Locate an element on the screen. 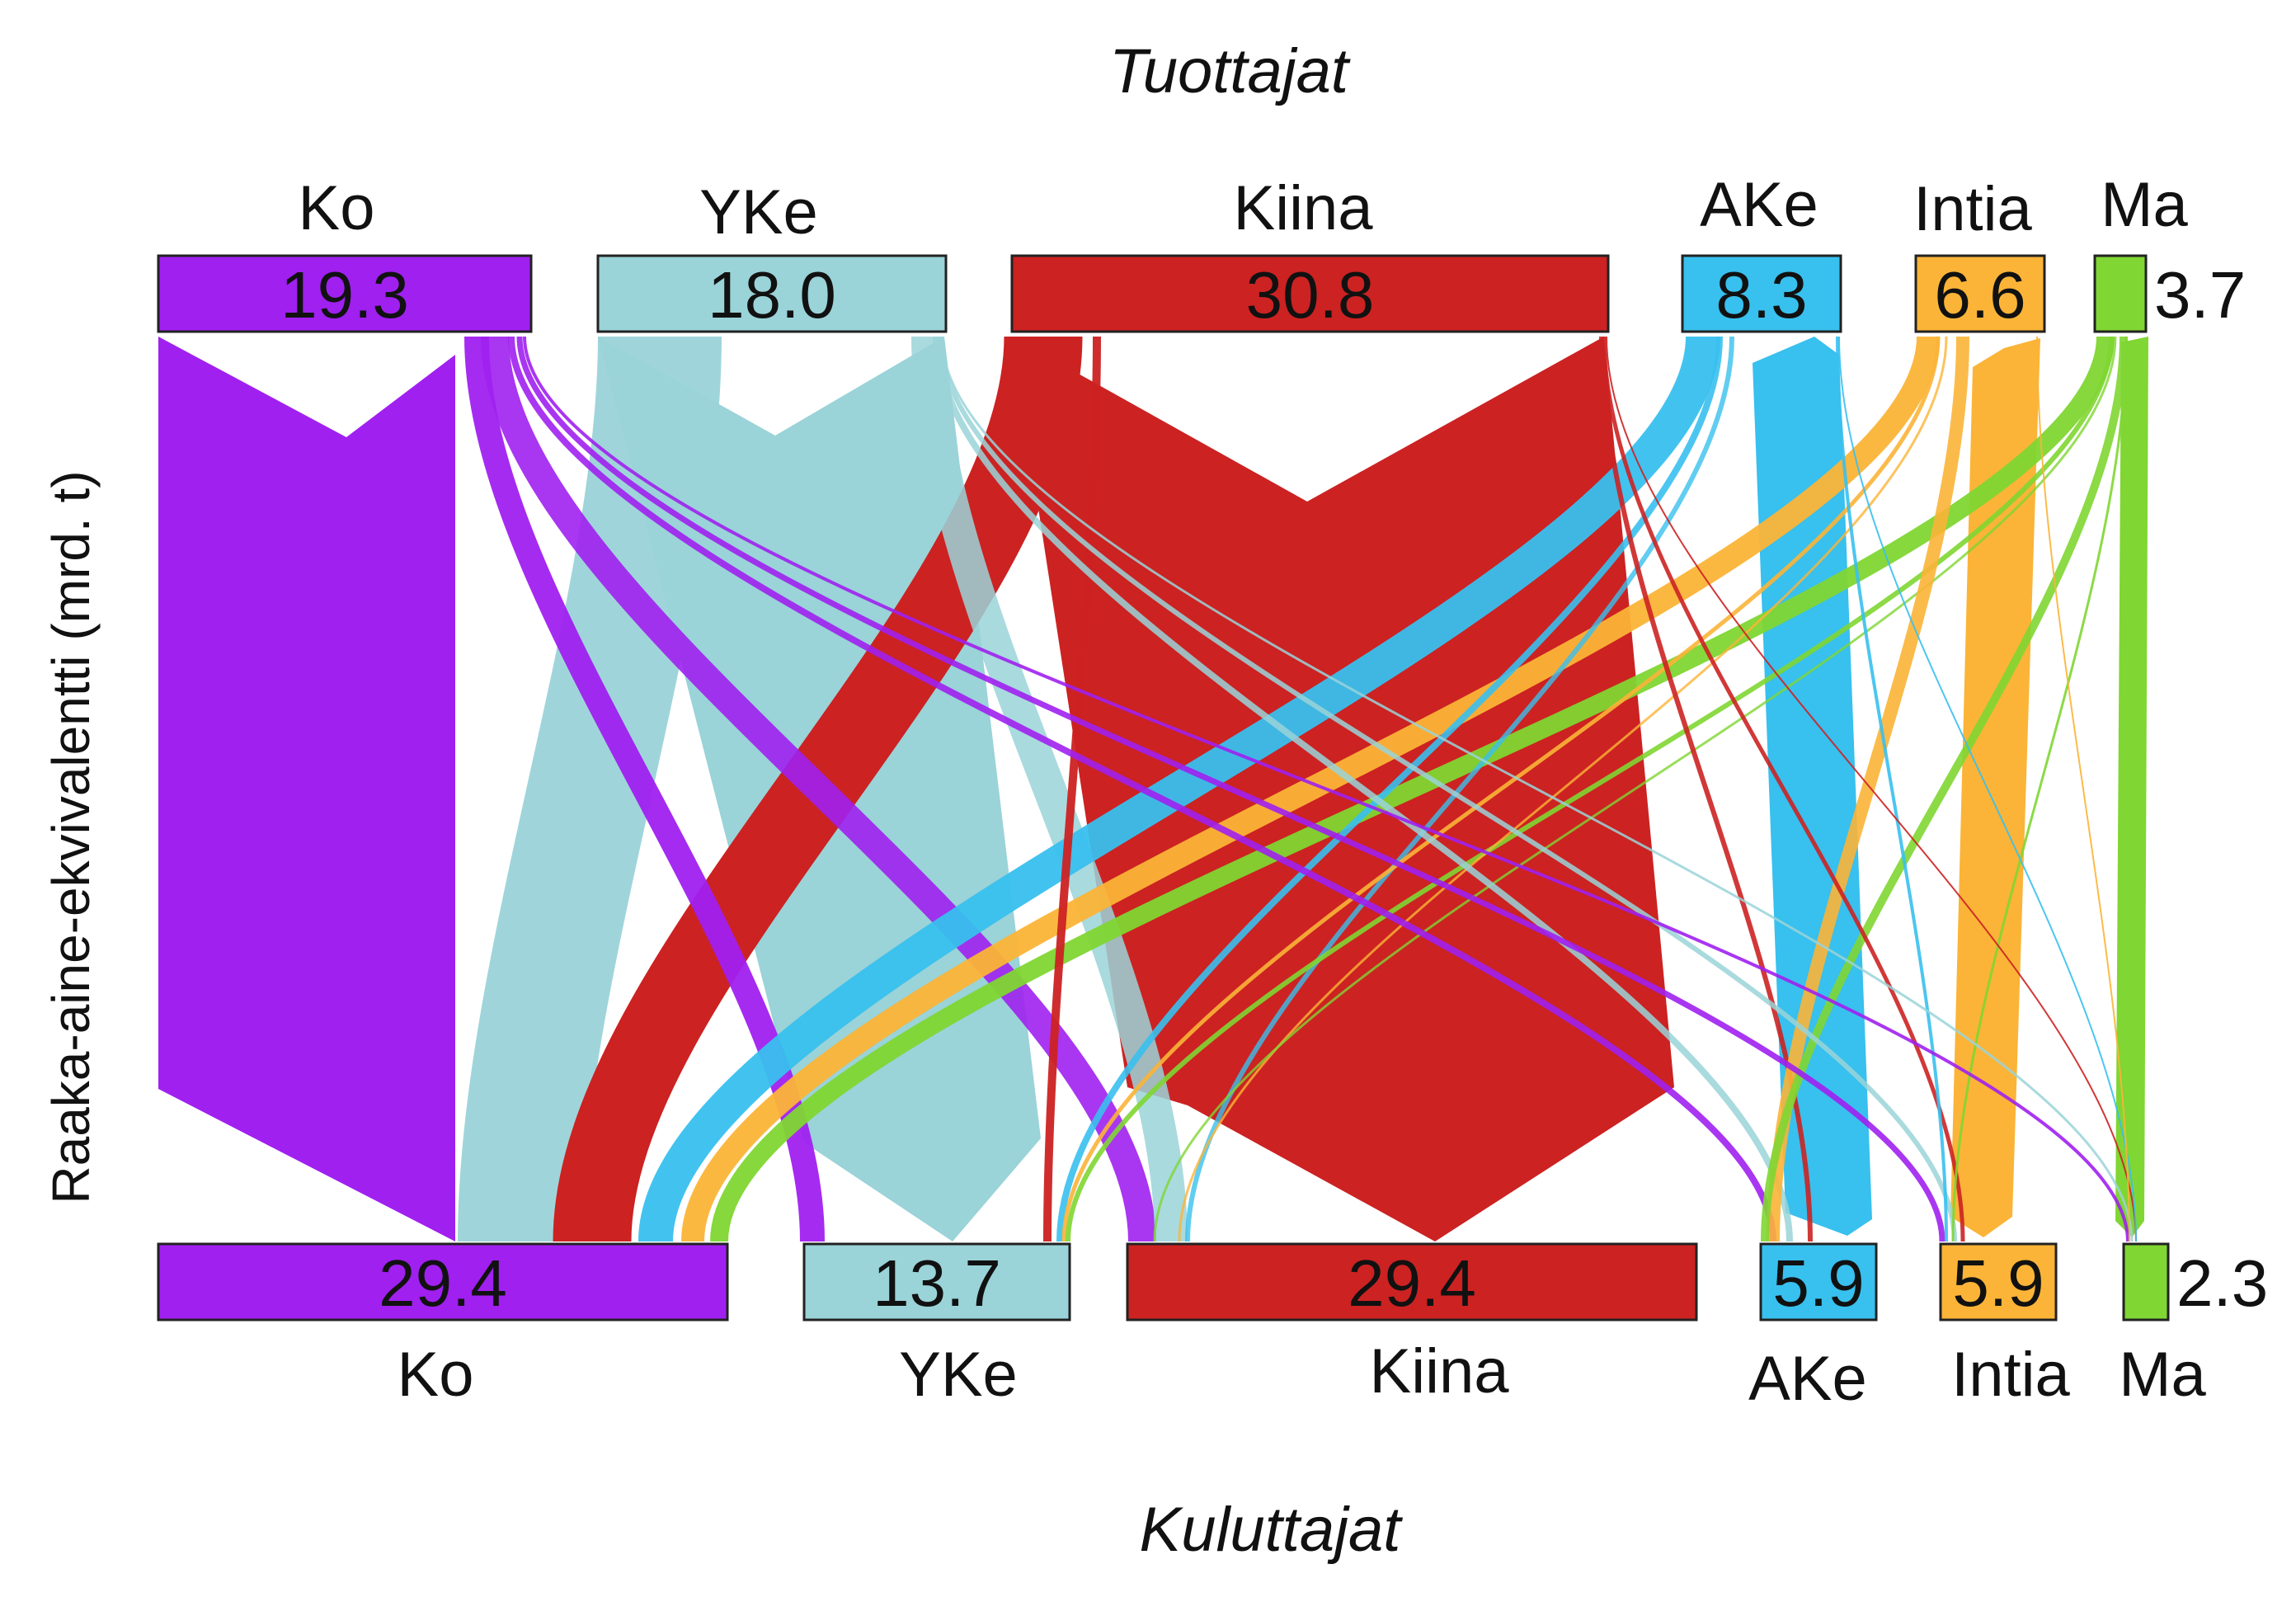 The image size is (2296, 1616). producer-value-ake: 8.3 is located at coordinates (1761, 295).